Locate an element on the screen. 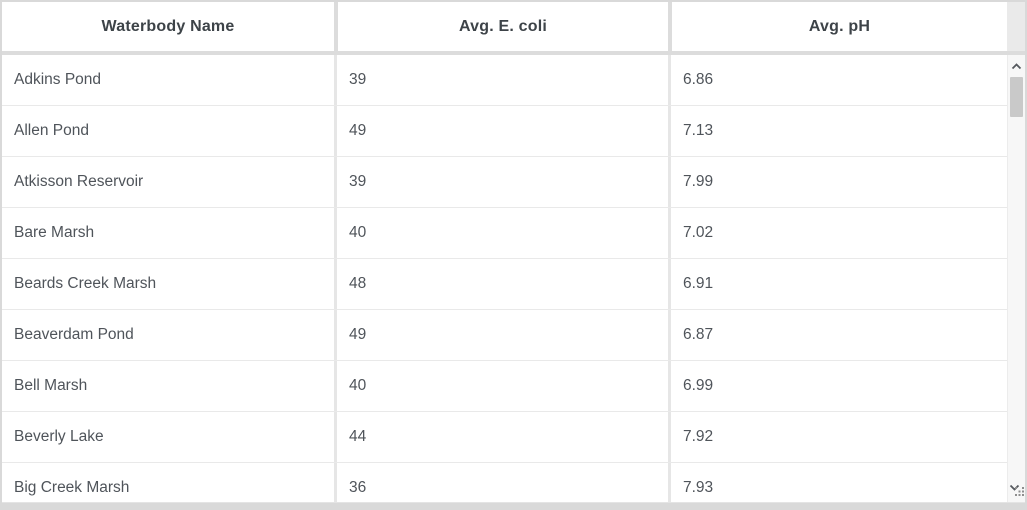  cell-avg-ph: 6.87 is located at coordinates (837, 335).